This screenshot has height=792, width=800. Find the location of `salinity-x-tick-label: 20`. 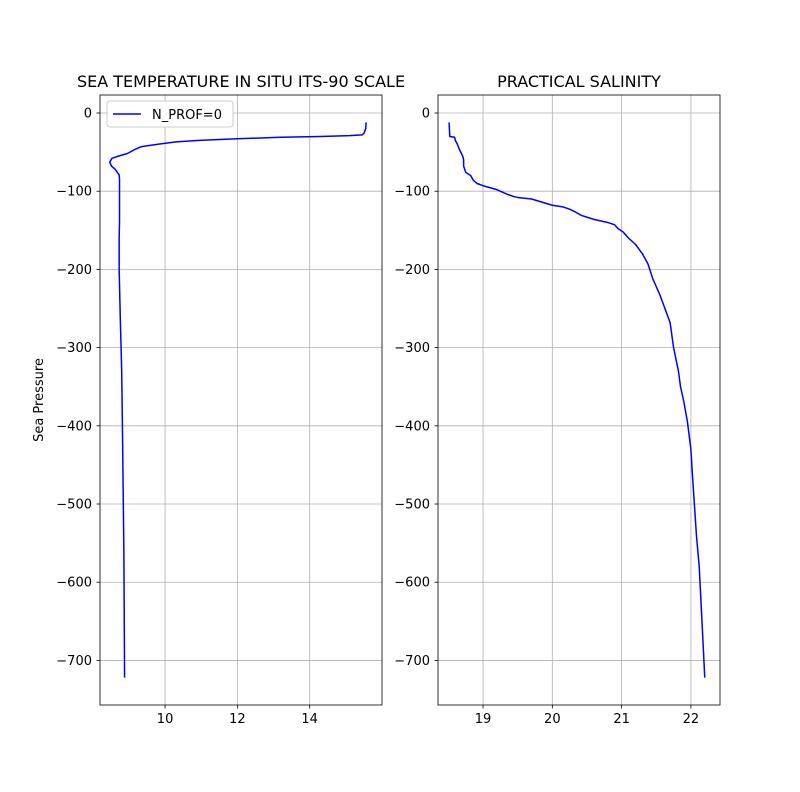

salinity-x-tick-label: 20 is located at coordinates (552, 719).